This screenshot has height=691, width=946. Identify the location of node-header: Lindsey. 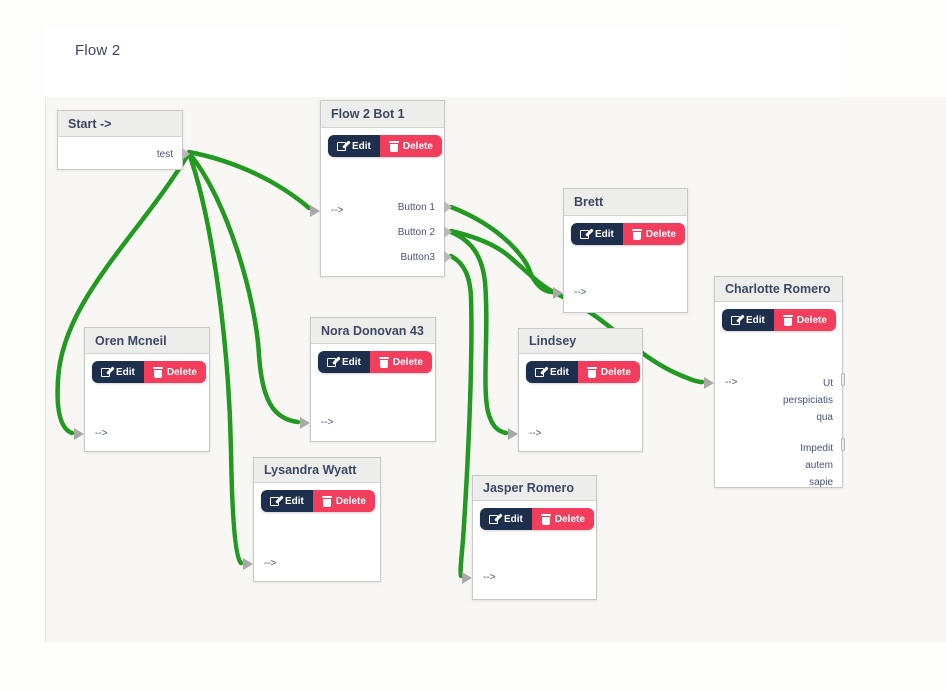
(580, 341).